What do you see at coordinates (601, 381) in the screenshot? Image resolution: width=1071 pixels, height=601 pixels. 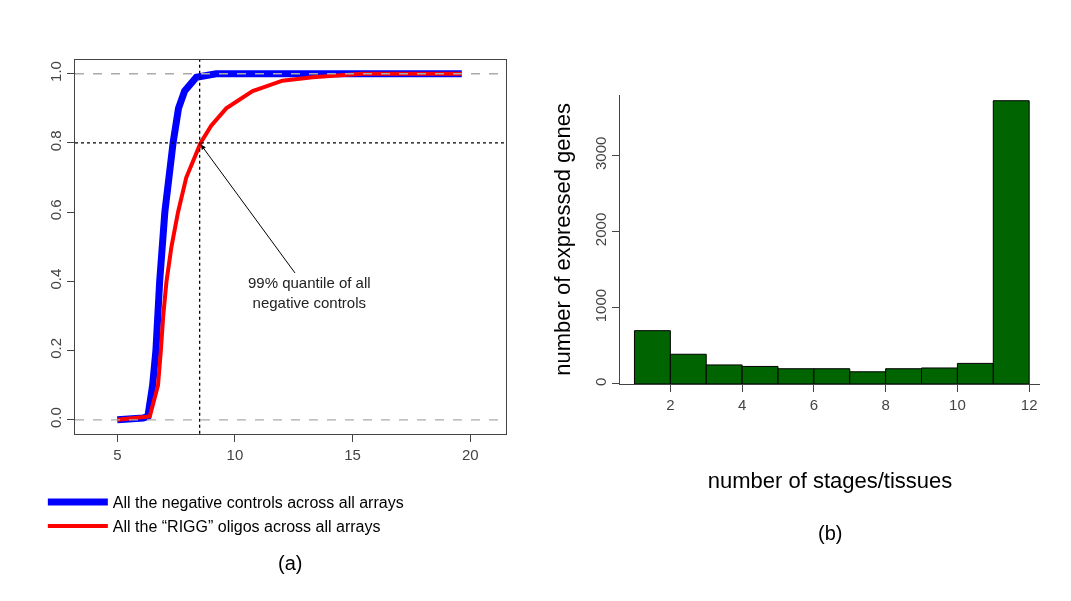 I see `y-tick-label: 0` at bounding box center [601, 381].